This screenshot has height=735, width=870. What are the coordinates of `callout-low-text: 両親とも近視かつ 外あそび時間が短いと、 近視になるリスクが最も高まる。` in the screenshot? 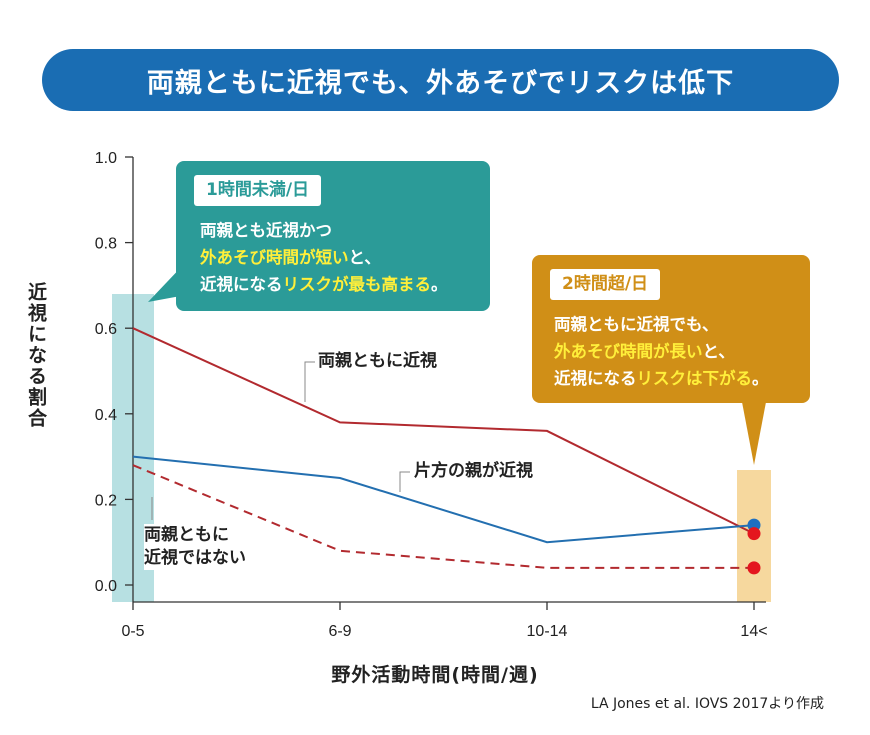 It's located at (324, 257).